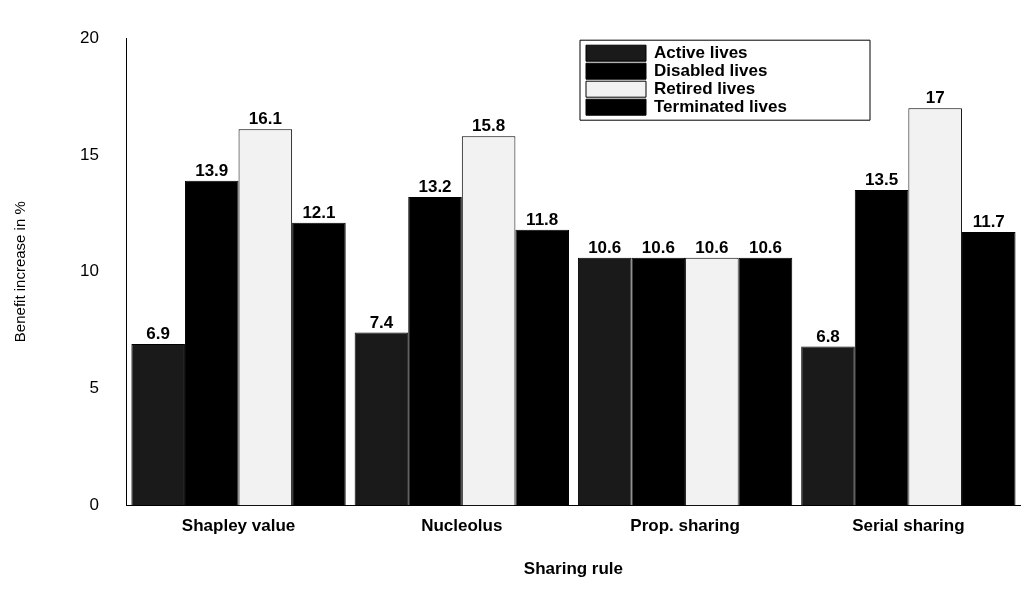 The image size is (1032, 592). Describe the element at coordinates (20, 272) in the screenshot. I see `y-axis-title: Benefit increase in %` at that location.